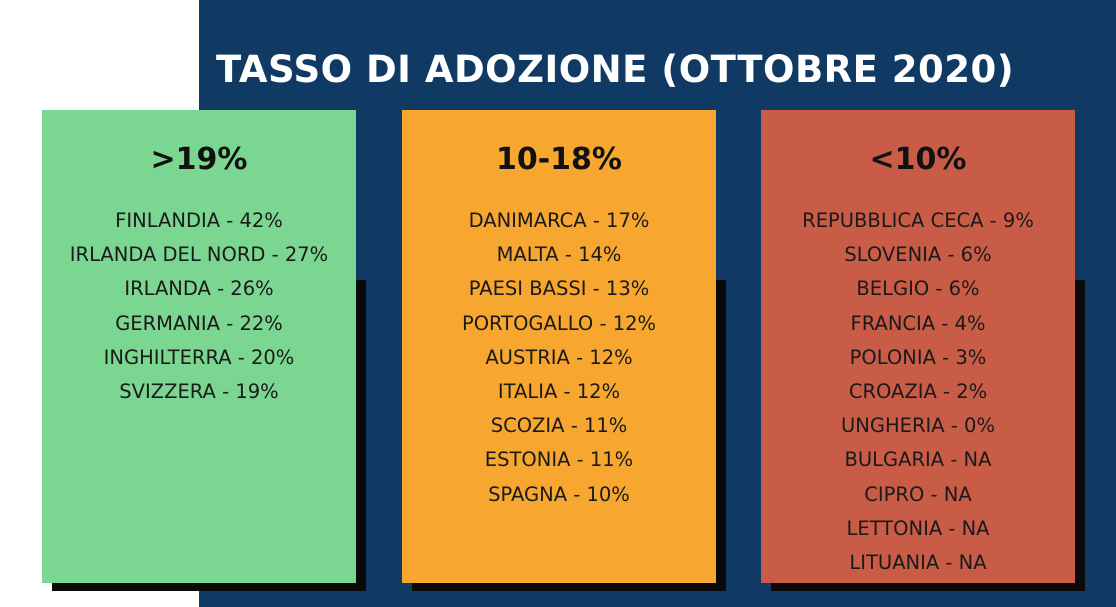  What do you see at coordinates (559, 323) in the screenshot?
I see `list-item: PORTOGALLO - 12%` at bounding box center [559, 323].